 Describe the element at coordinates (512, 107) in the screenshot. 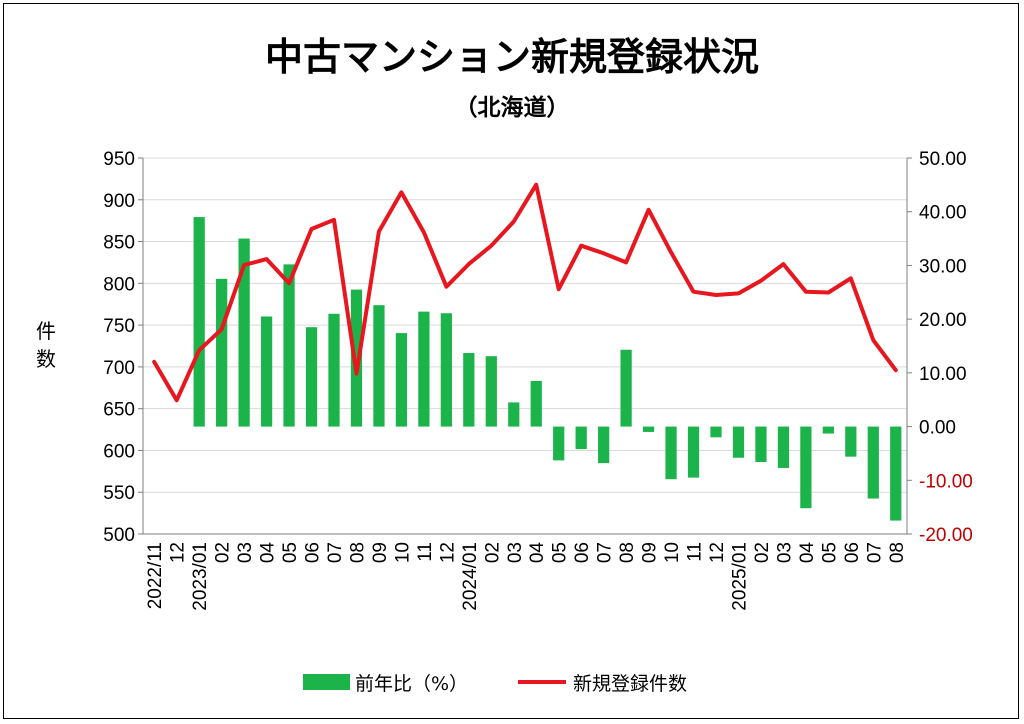

I see `chart-subtitle: （北海道）` at that location.